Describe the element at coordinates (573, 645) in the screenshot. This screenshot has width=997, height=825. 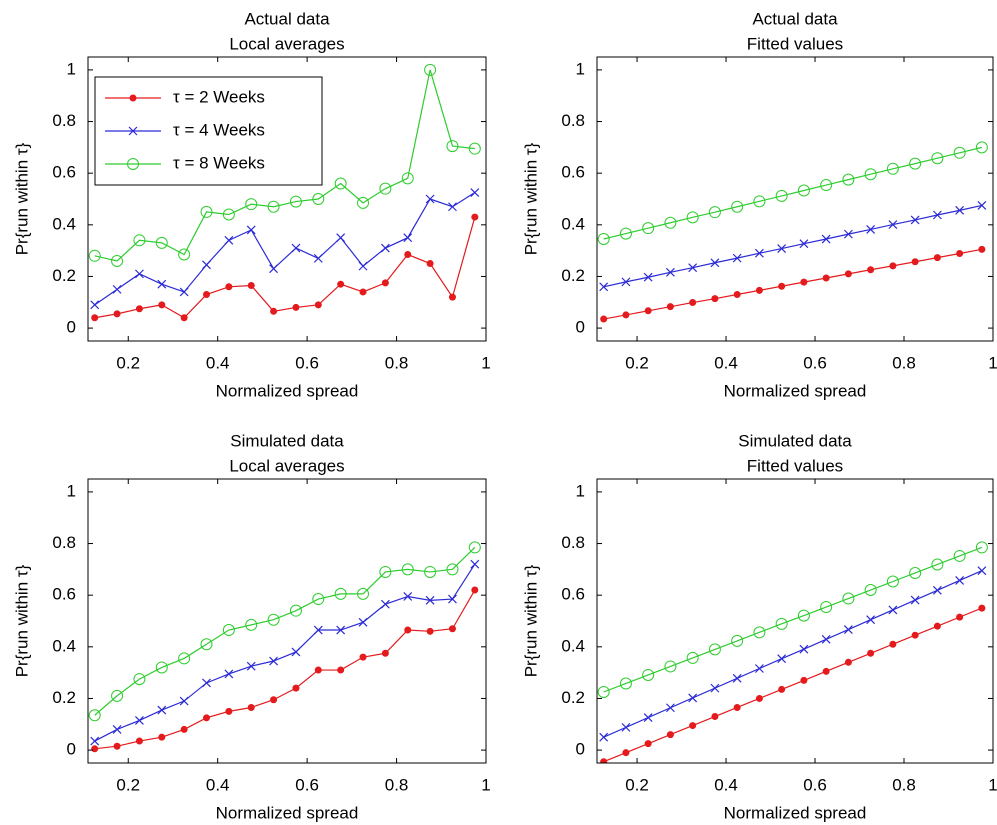
I see `y-tick-label: 0.4` at that location.